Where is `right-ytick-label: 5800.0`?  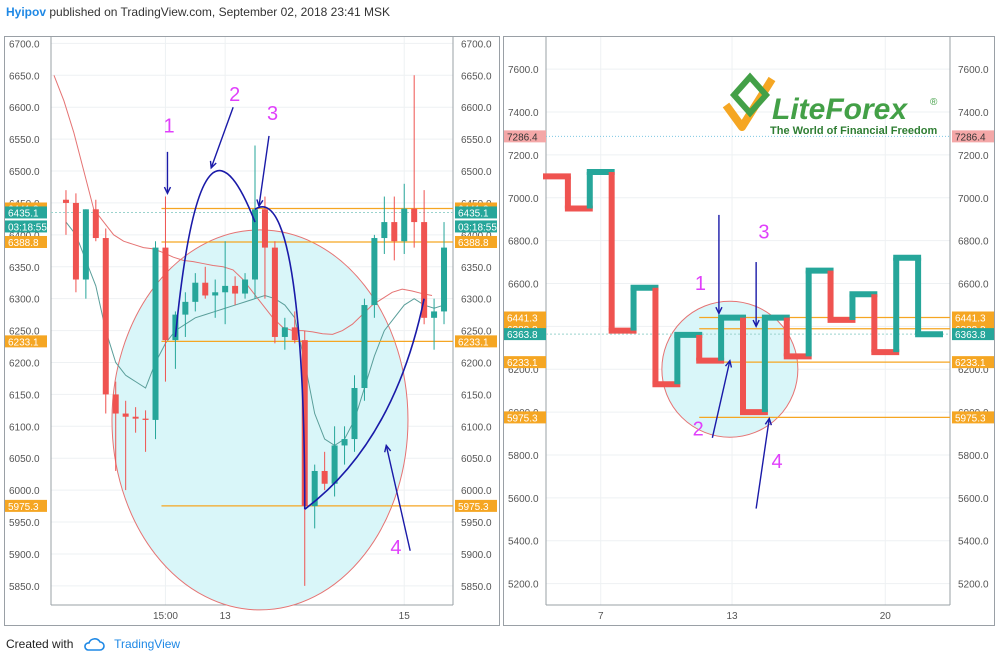
right-ytick-label: 5800.0 is located at coordinates (523, 456).